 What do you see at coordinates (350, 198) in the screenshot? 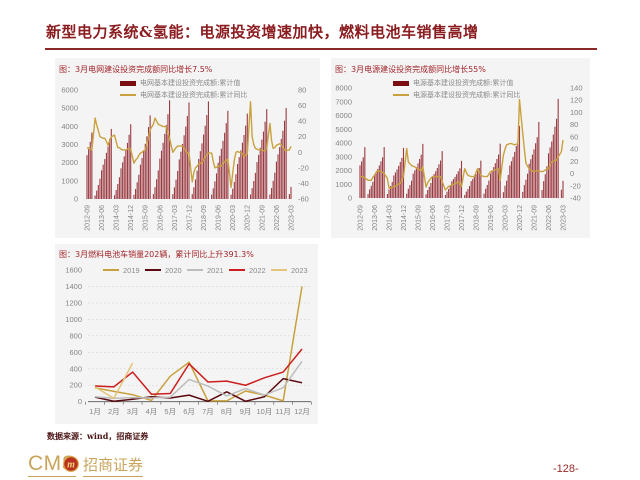
I see `y-axis-left-label: 0` at bounding box center [350, 198].